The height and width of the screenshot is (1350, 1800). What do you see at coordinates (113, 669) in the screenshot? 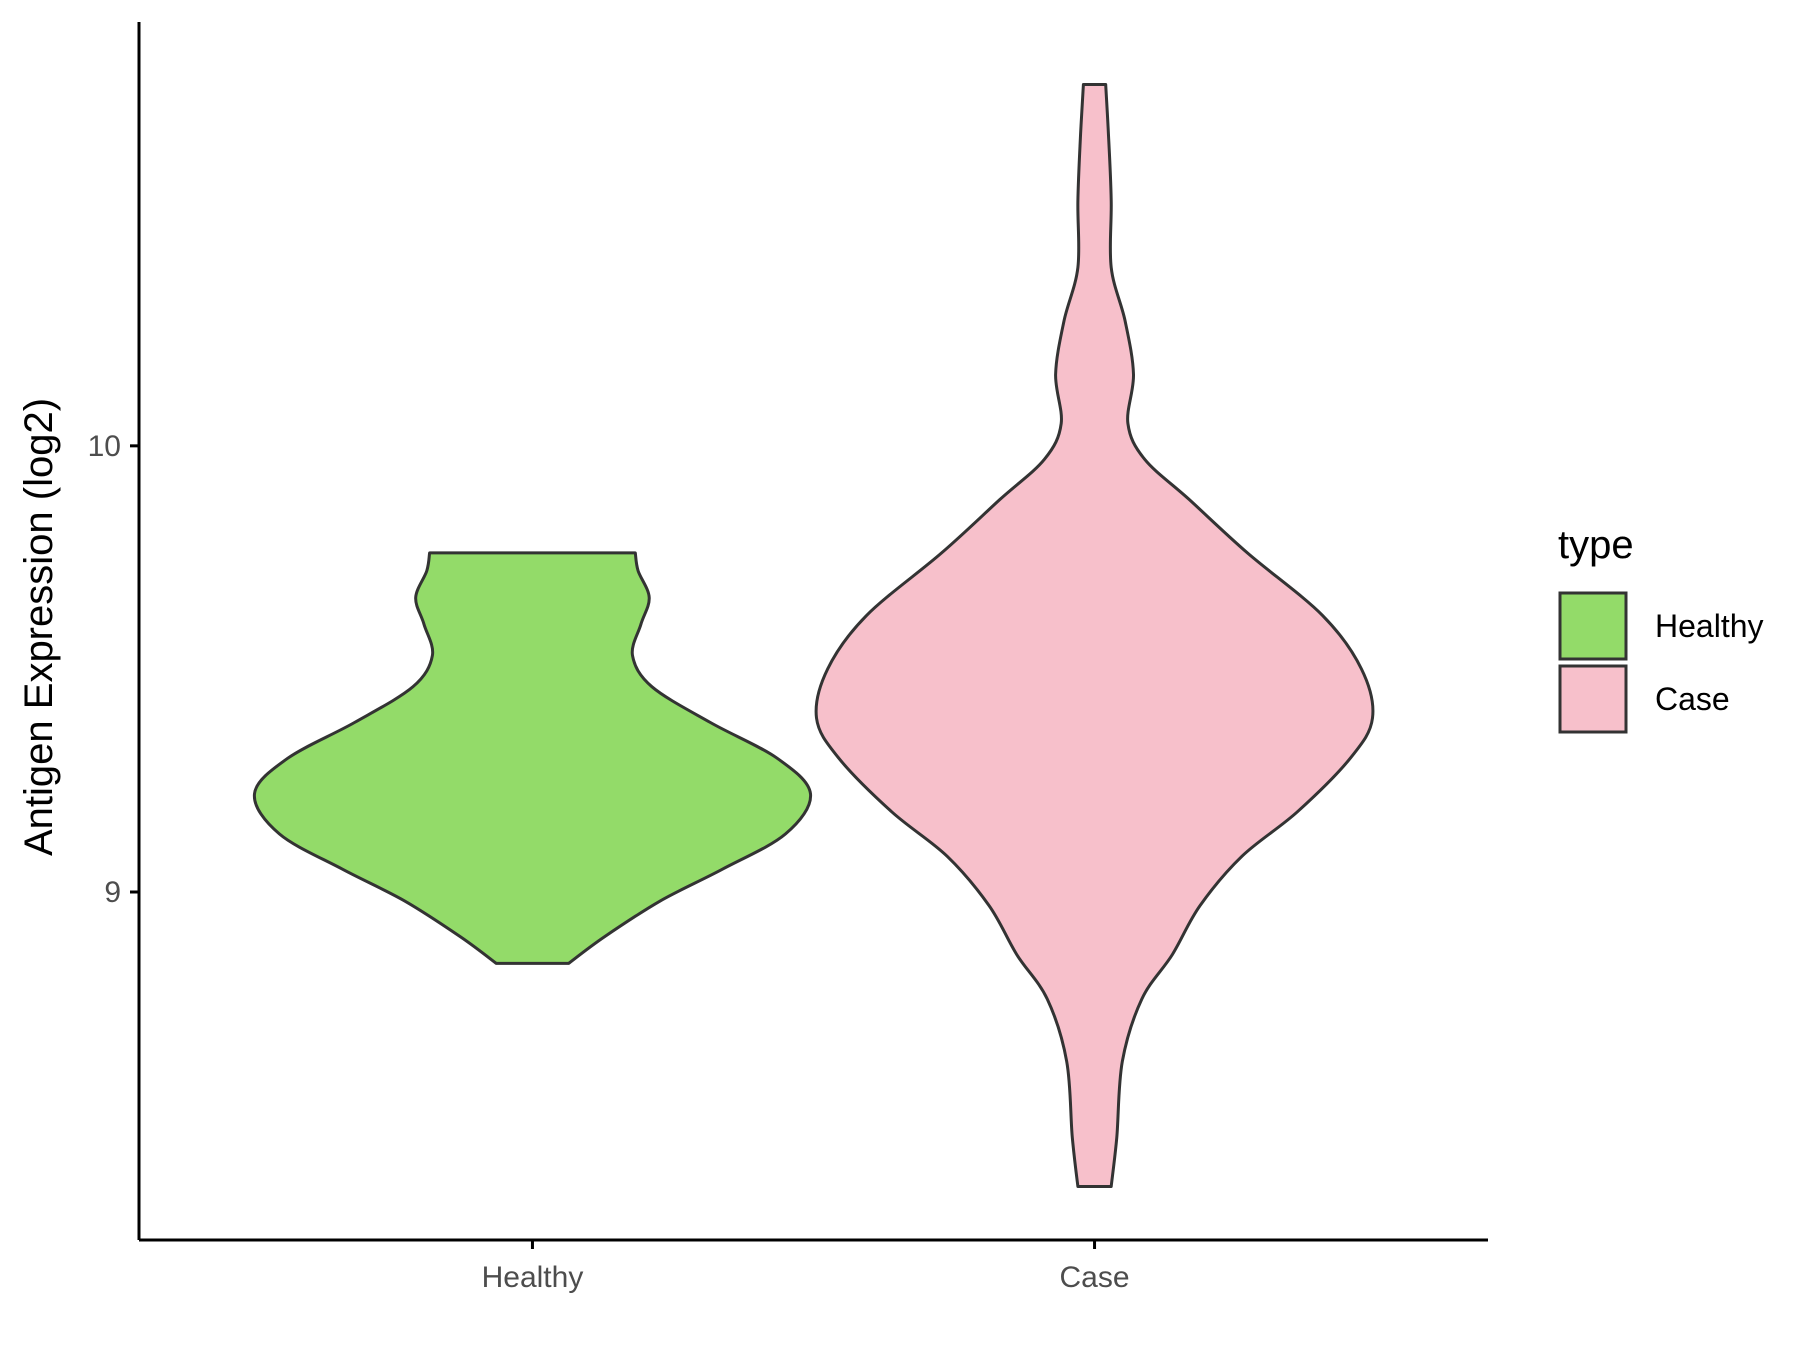
I see `y-axis-ticks: 9 10` at bounding box center [113, 669].